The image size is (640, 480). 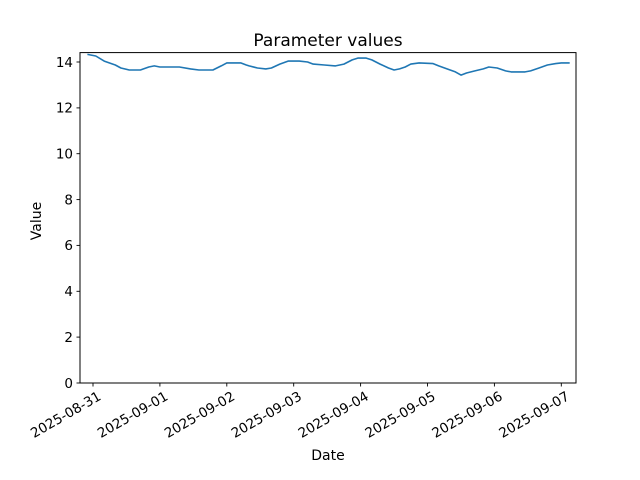 What do you see at coordinates (467, 415) in the screenshot?
I see `x-tick-label: 2025-09-06` at bounding box center [467, 415].